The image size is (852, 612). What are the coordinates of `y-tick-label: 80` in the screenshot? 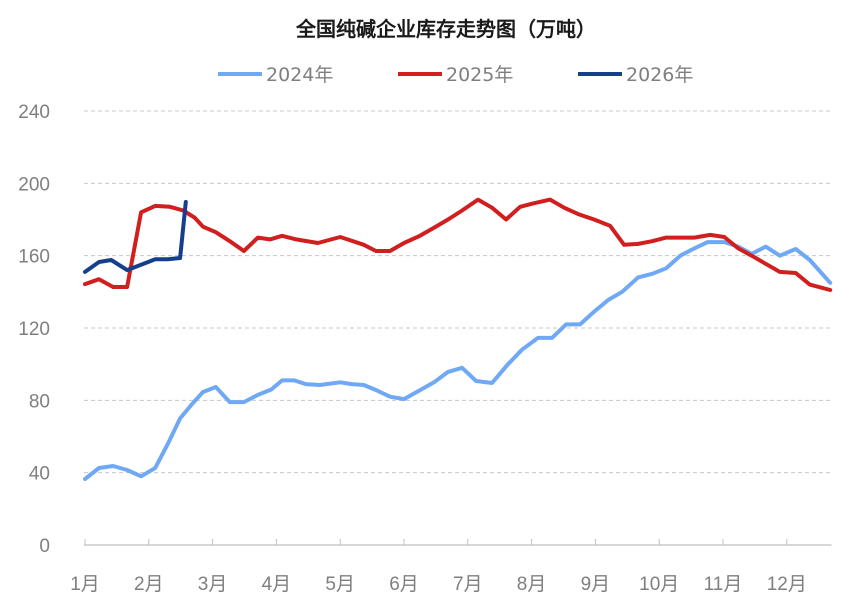 It's located at (39, 401).